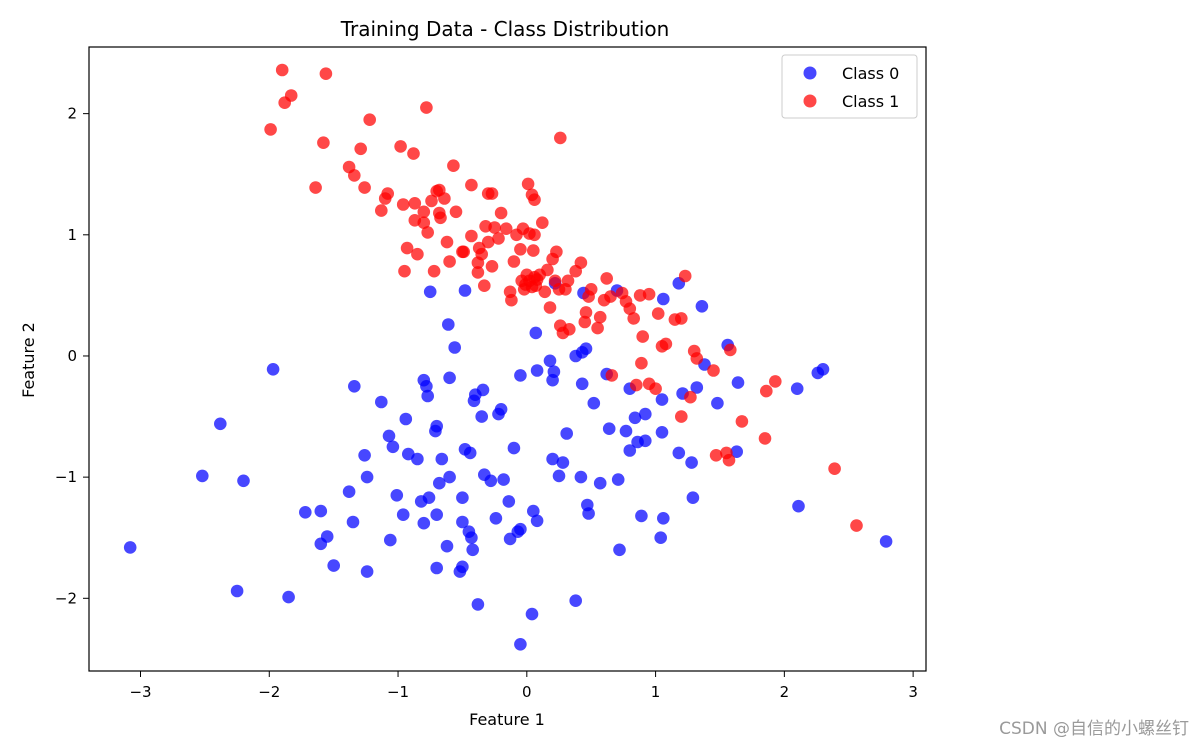 This screenshot has height=747, width=1197. I want to click on x-tick-label: 3, so click(913, 692).